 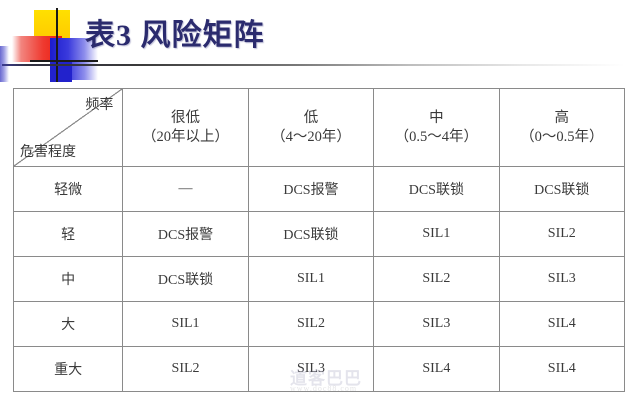 I want to click on title-rule, so click(x=320, y=65).